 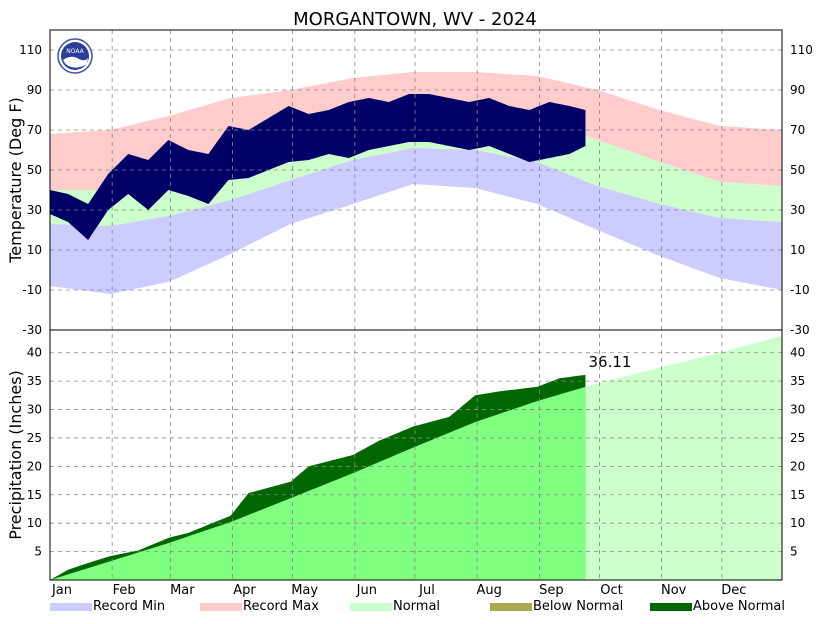 I want to click on precipitation-axis-label: Precipitation (Inches), so click(x=15, y=455).